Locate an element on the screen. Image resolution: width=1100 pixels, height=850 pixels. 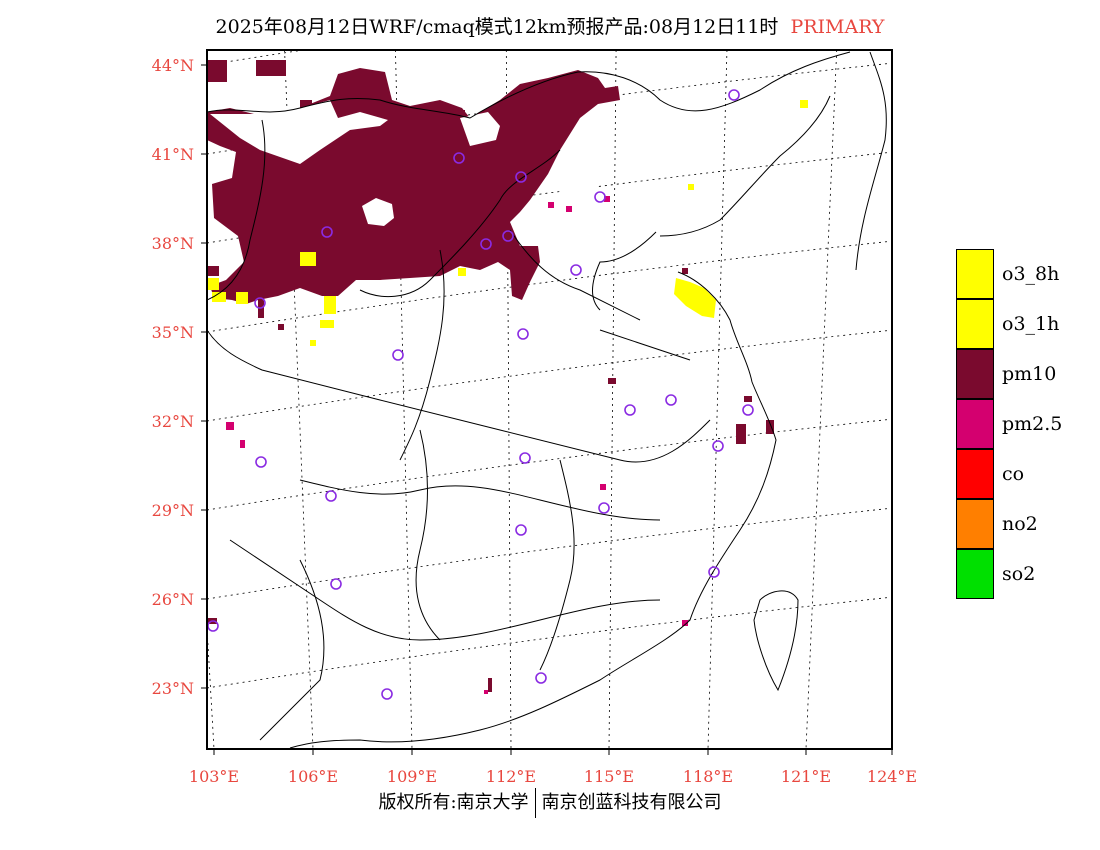
legend-label: co is located at coordinates (1013, 474).